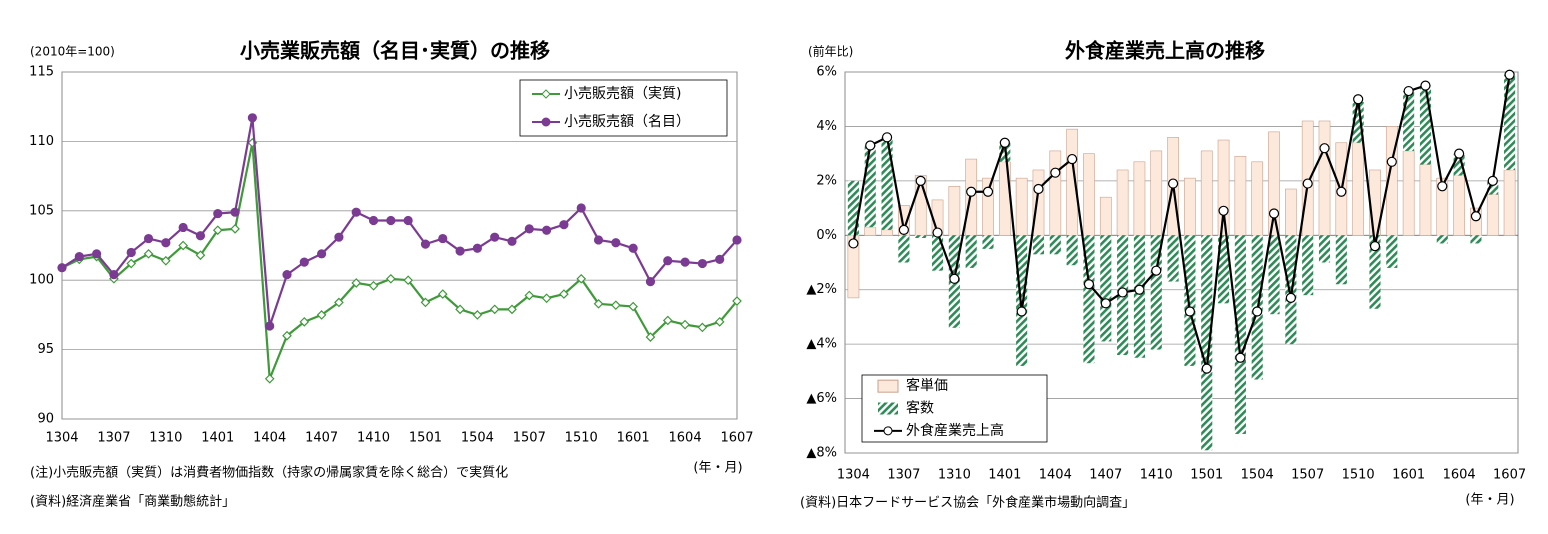 This screenshot has height=534, width=1548. I want to click on source: (資料)経済産業省「商業動態統計」, so click(132, 502).